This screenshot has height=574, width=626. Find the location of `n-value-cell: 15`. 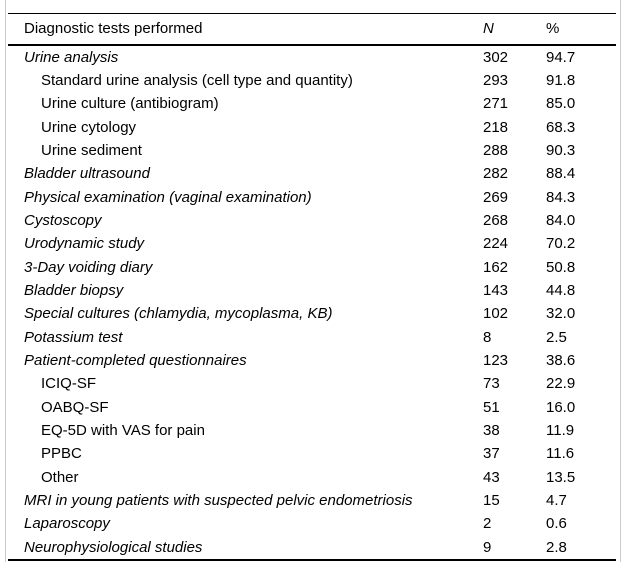

n-value-cell: 15 is located at coordinates (491, 500).